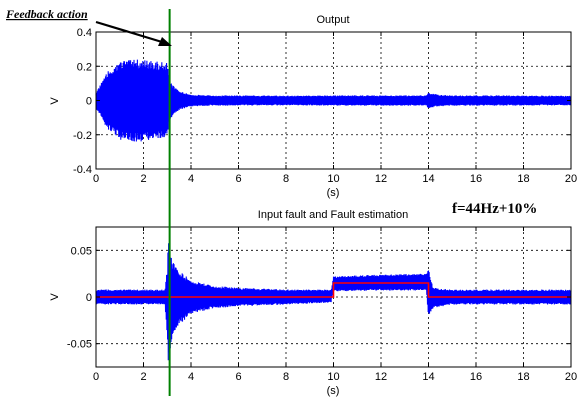 This screenshot has height=399, width=583. What do you see at coordinates (82, 136) in the screenshot?
I see `y-tick-label: -0.2` at bounding box center [82, 136].